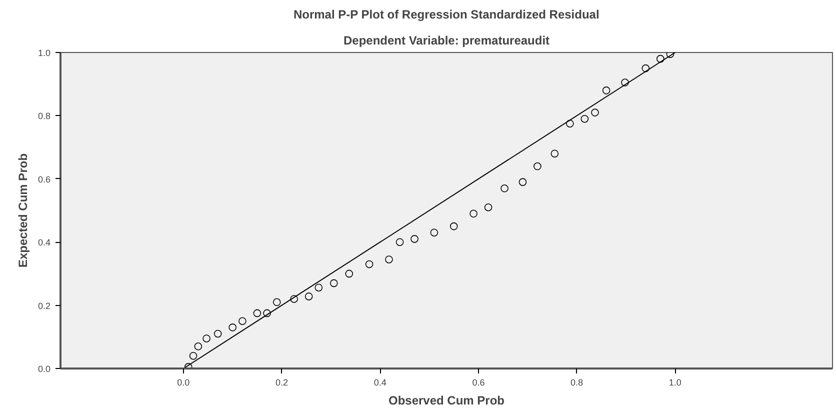 The width and height of the screenshot is (836, 410). I want to click on x-tick-label: 1.0, so click(675, 383).